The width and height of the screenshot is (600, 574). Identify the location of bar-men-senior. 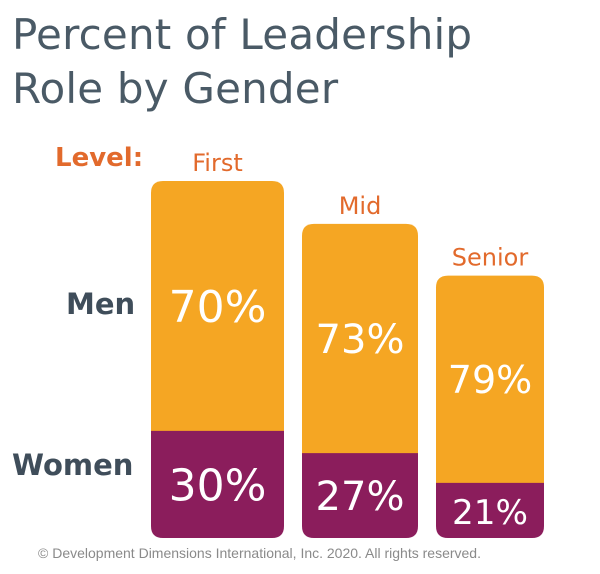
(490, 379).